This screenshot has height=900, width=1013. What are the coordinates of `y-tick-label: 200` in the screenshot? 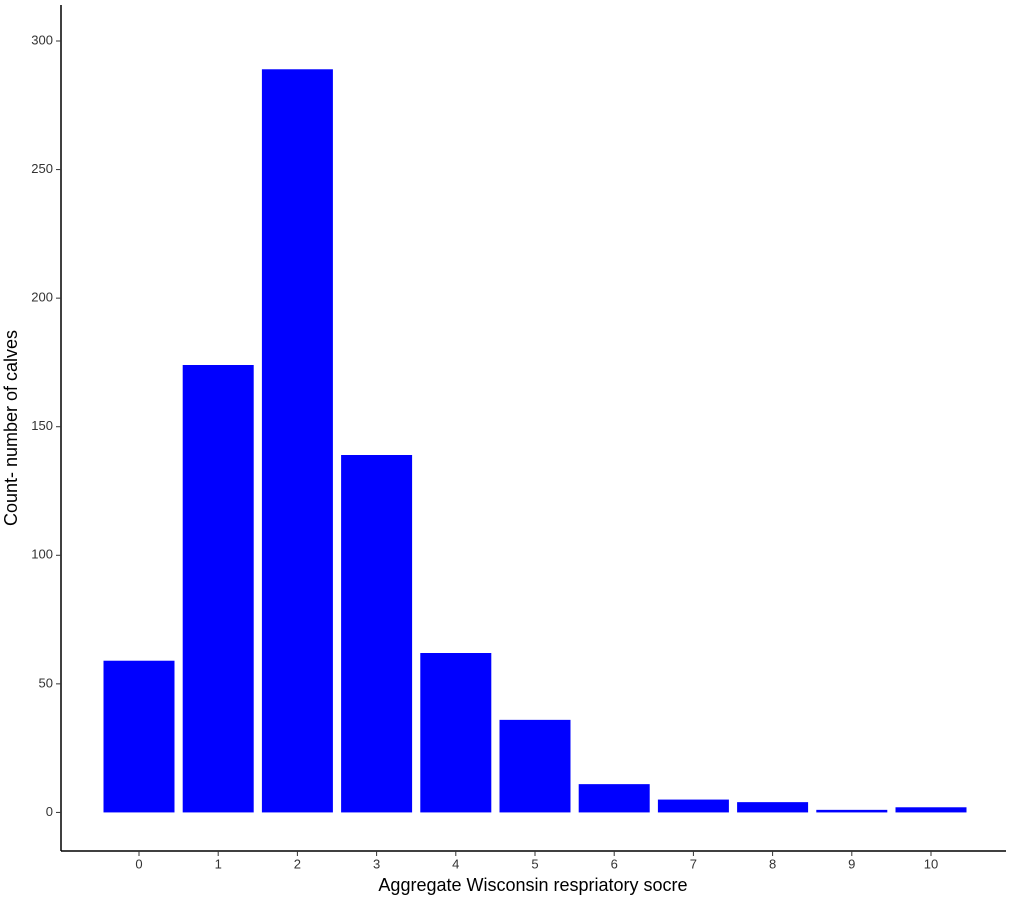 It's located at (42, 297).